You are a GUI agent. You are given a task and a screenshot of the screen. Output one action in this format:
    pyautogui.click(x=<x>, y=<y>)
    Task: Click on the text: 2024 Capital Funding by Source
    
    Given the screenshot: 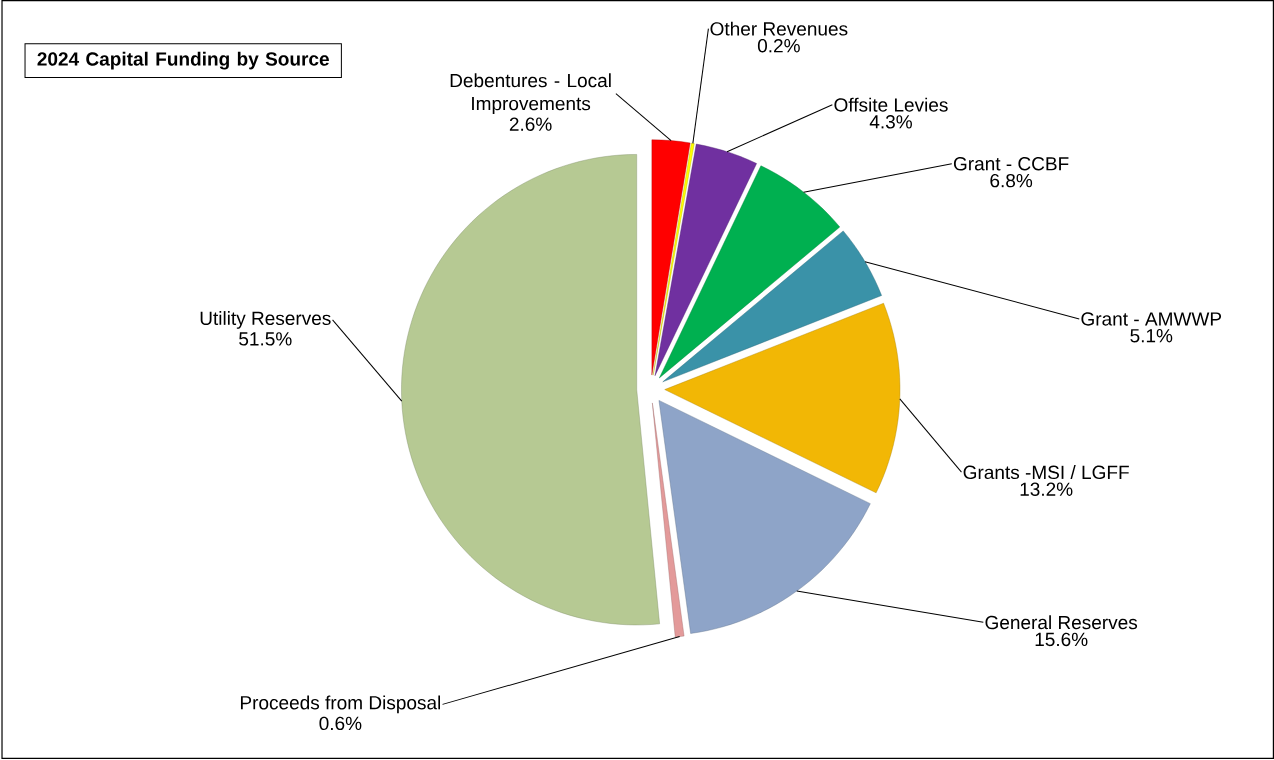 What is the action you would take?
    pyautogui.click(x=183, y=60)
    